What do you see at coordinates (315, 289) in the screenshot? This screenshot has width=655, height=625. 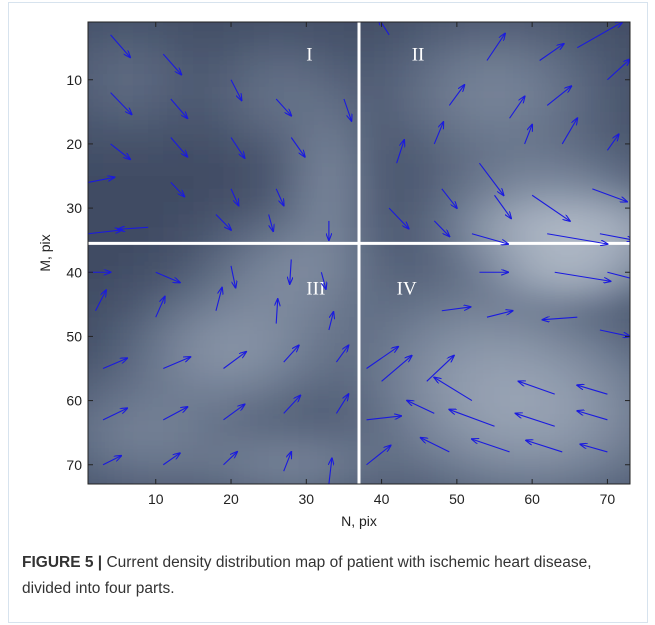 I see `quadrant-label: III` at bounding box center [315, 289].